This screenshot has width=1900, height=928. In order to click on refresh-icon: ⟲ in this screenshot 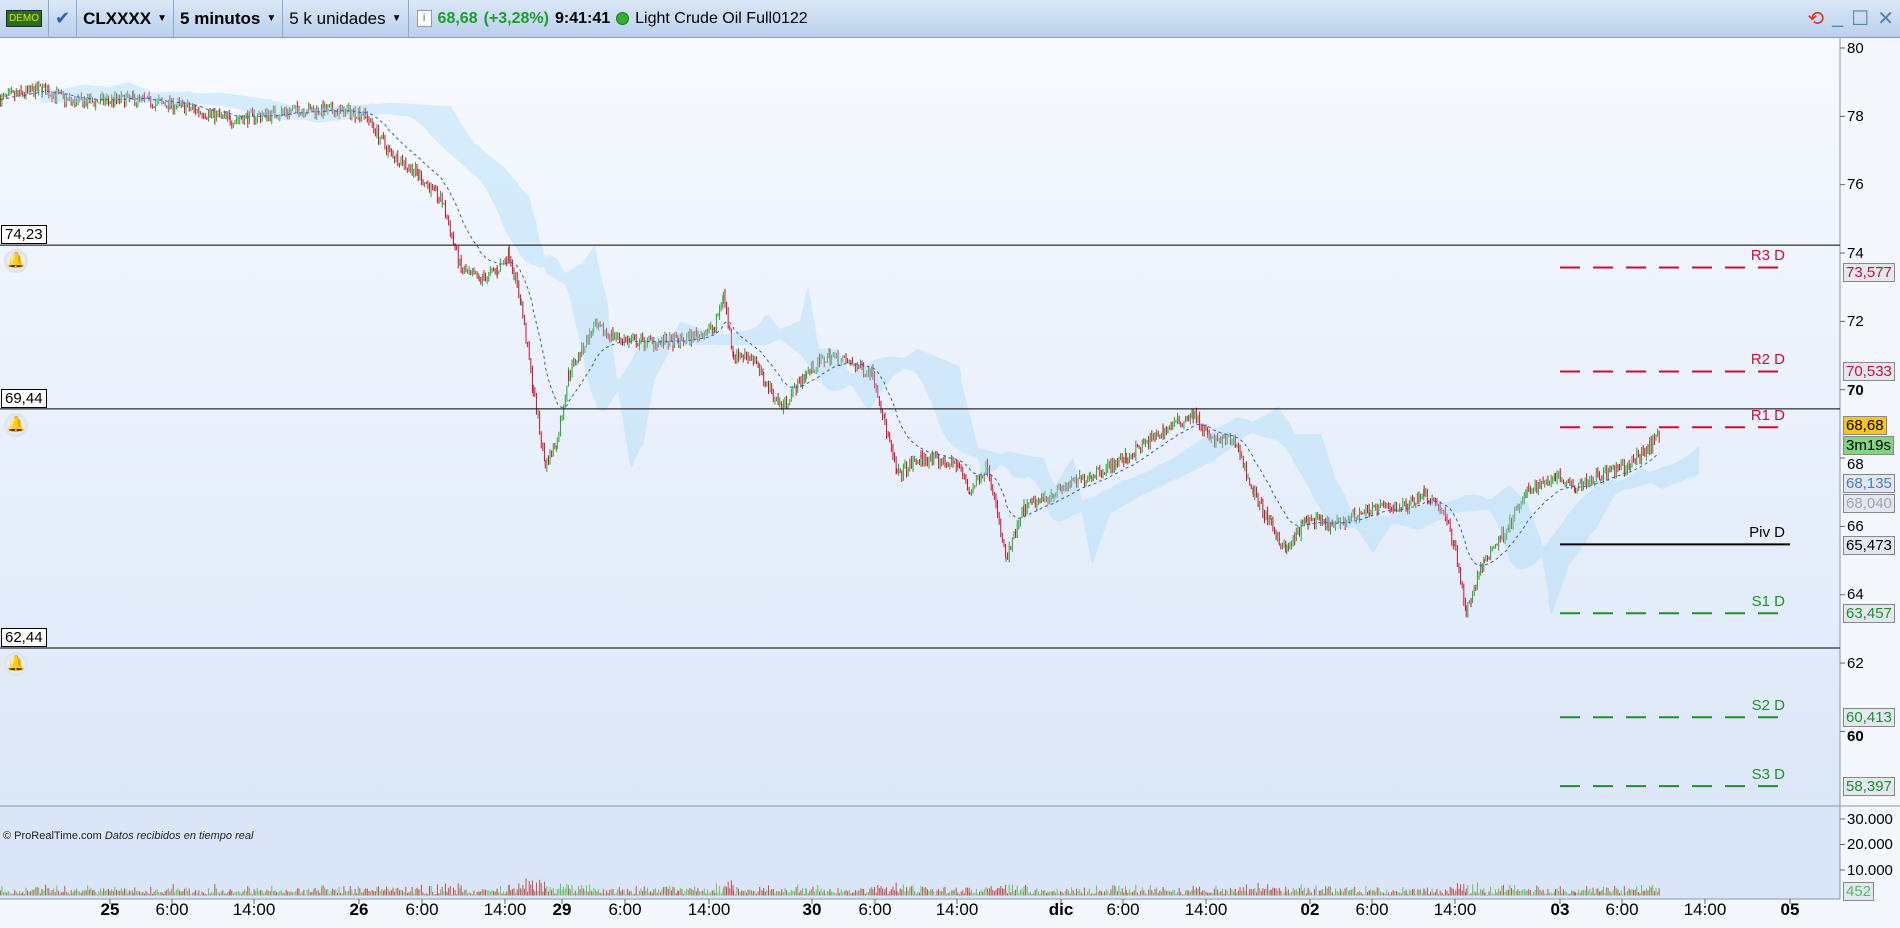, I will do `click(1816, 19)`.